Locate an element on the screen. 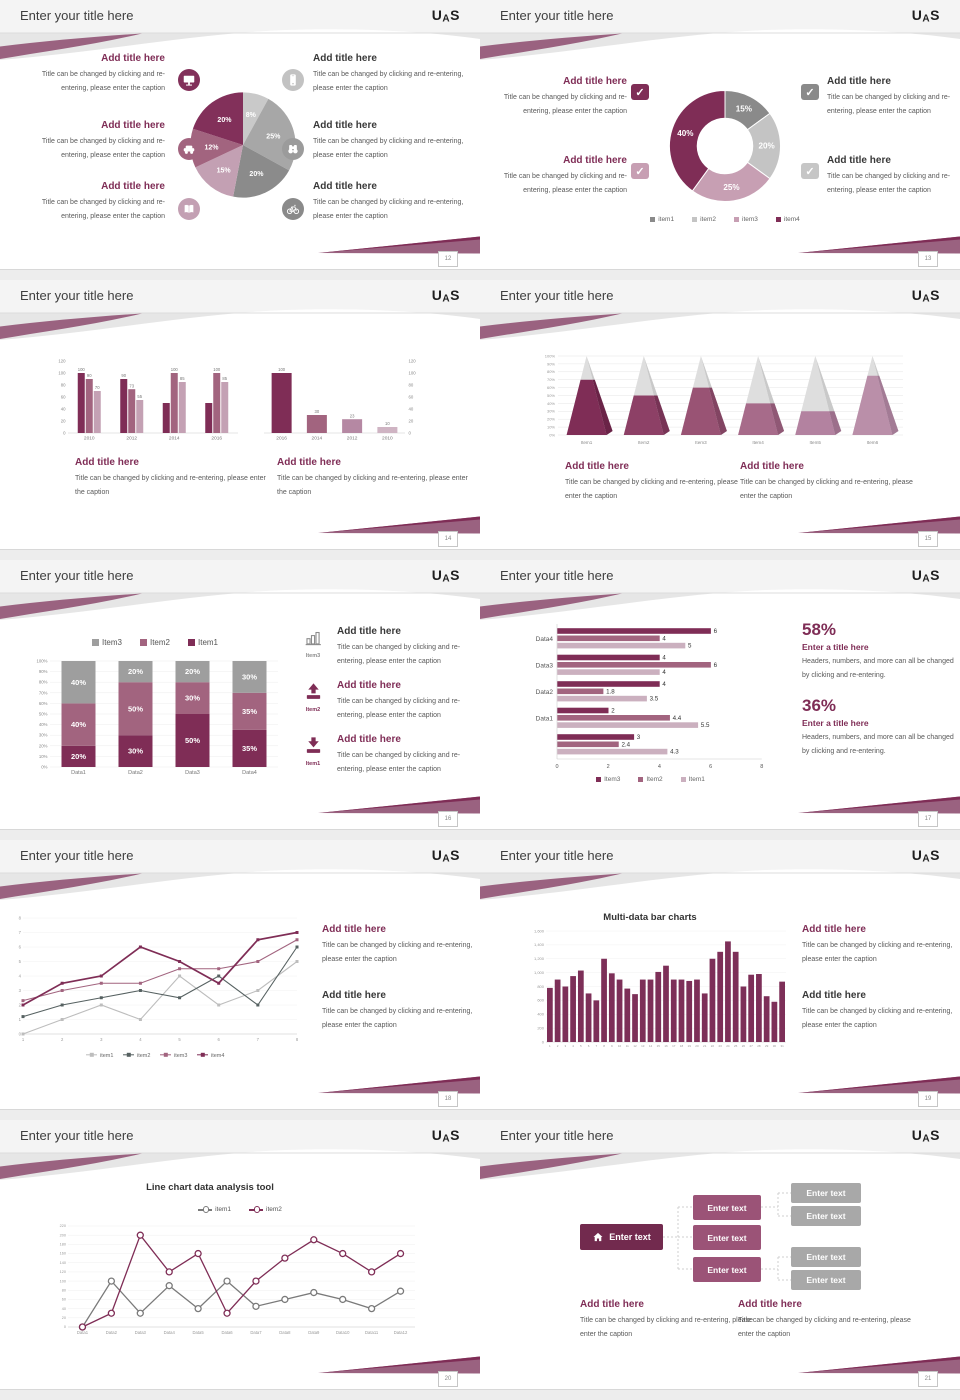  svg-text: 60 is located at coordinates (63, 397).